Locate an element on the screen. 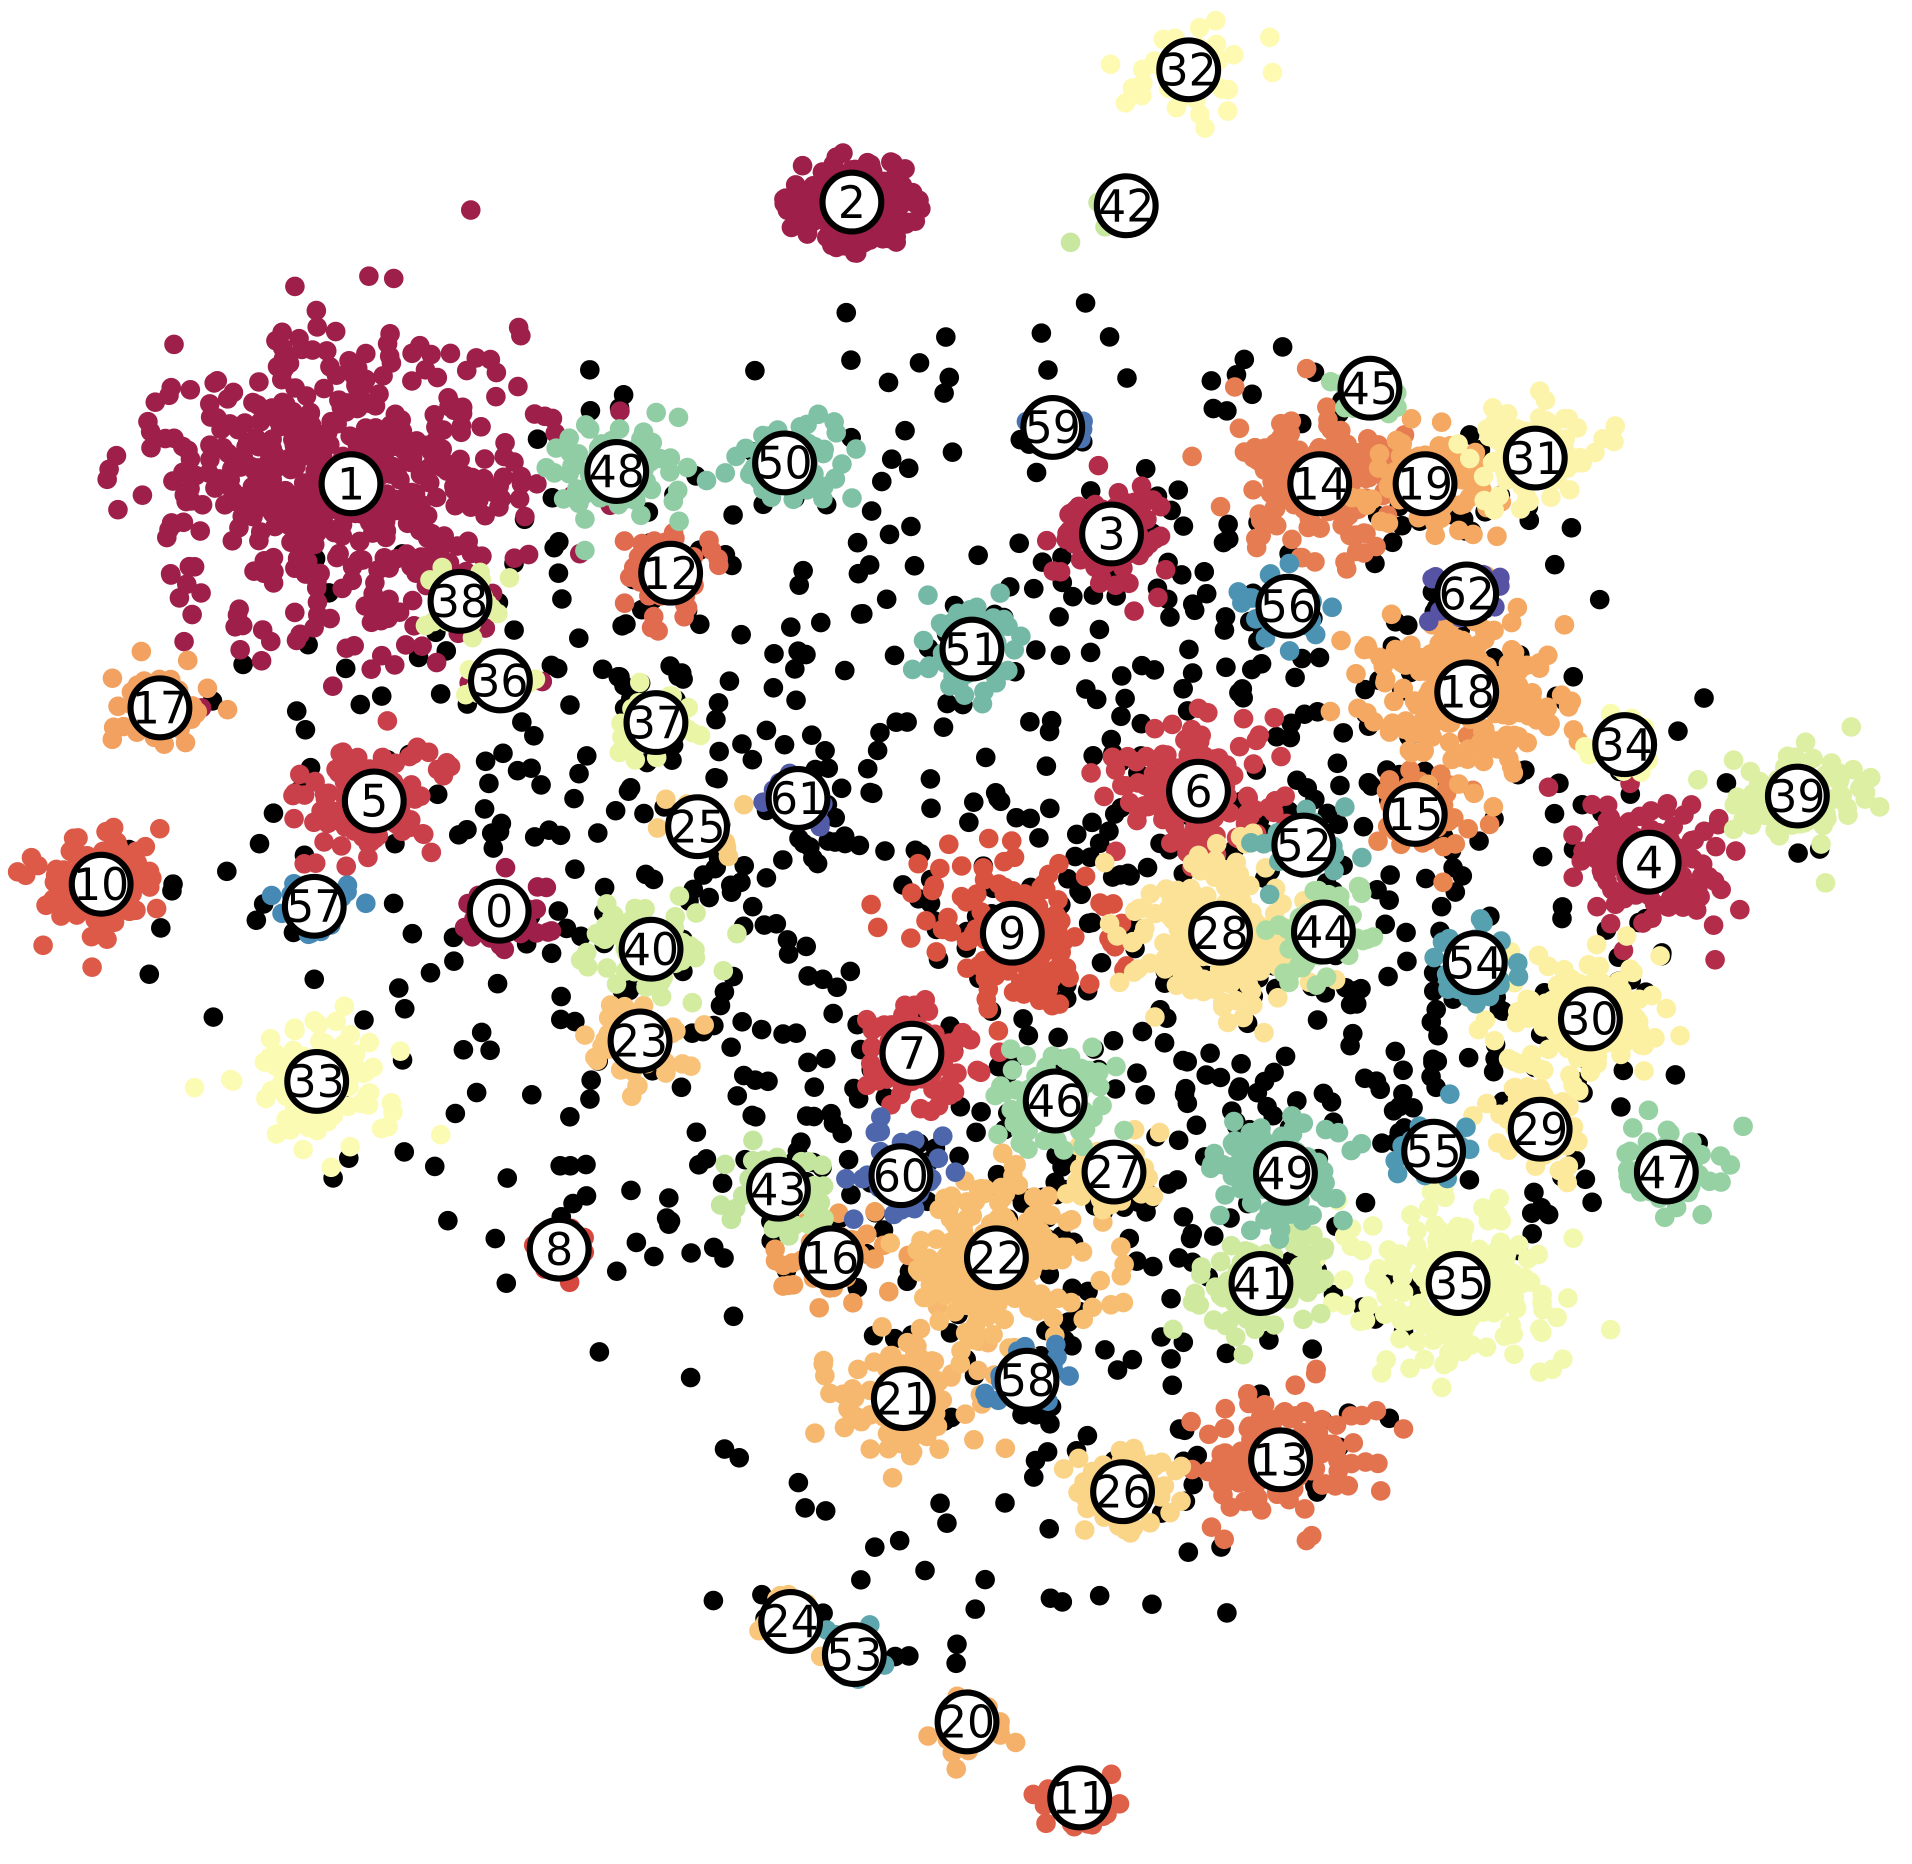 The image size is (1912, 1864). cluster-0-point is located at coordinates (537, 887).